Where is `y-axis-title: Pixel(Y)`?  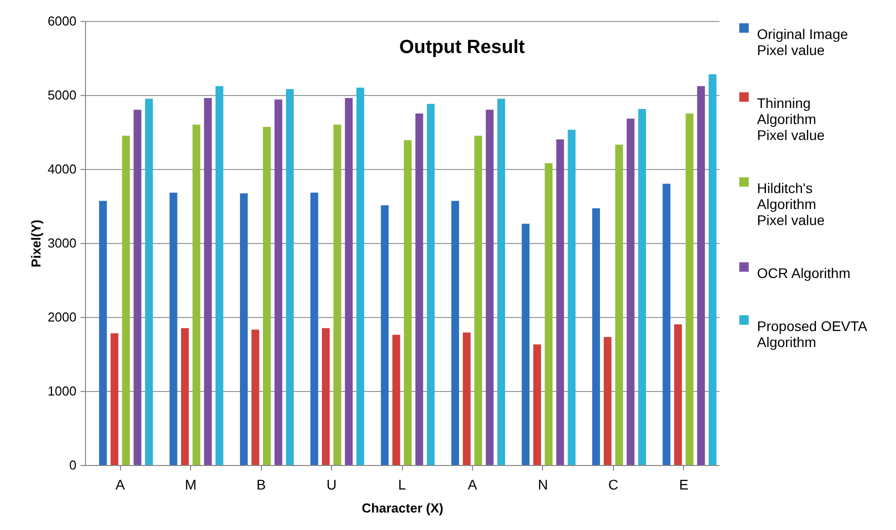 y-axis-title: Pixel(Y) is located at coordinates (36, 244).